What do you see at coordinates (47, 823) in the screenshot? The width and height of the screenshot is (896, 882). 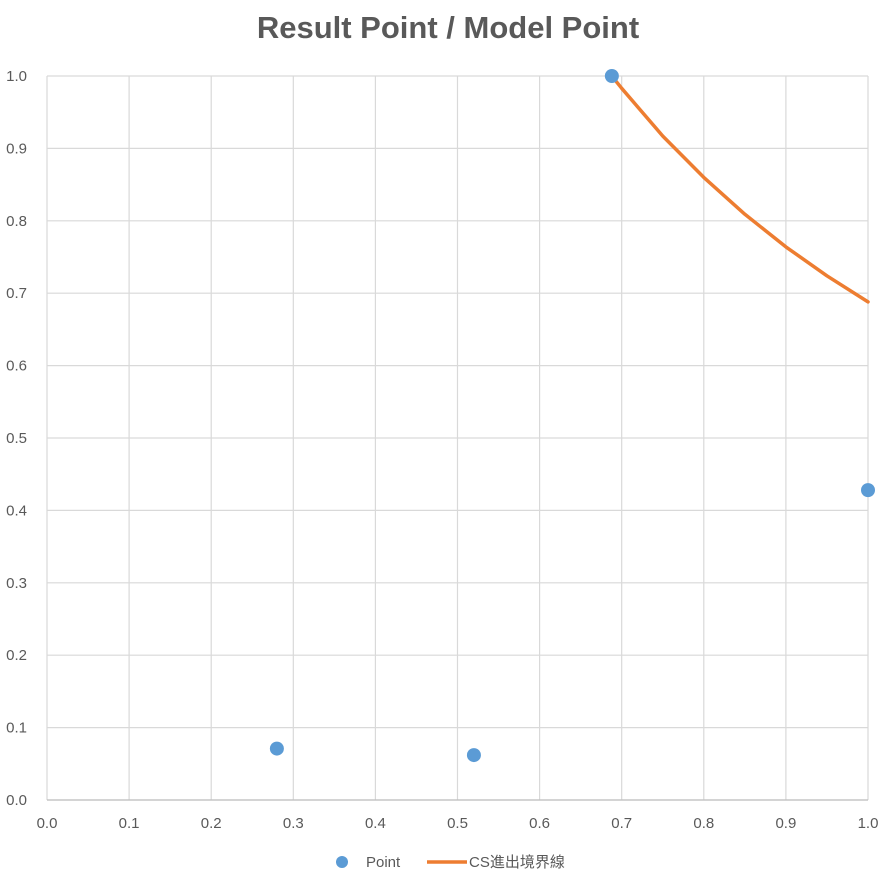 I see `x-tick-label: 0.0` at bounding box center [47, 823].